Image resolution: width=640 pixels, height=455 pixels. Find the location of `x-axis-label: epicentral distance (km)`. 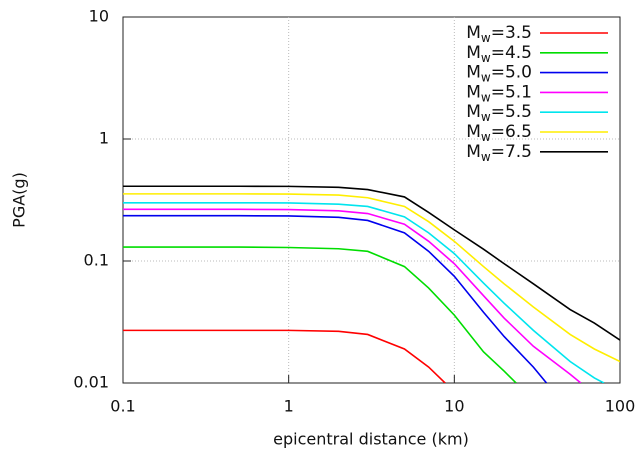

x-axis-label: epicentral distance (km) is located at coordinates (371, 439).